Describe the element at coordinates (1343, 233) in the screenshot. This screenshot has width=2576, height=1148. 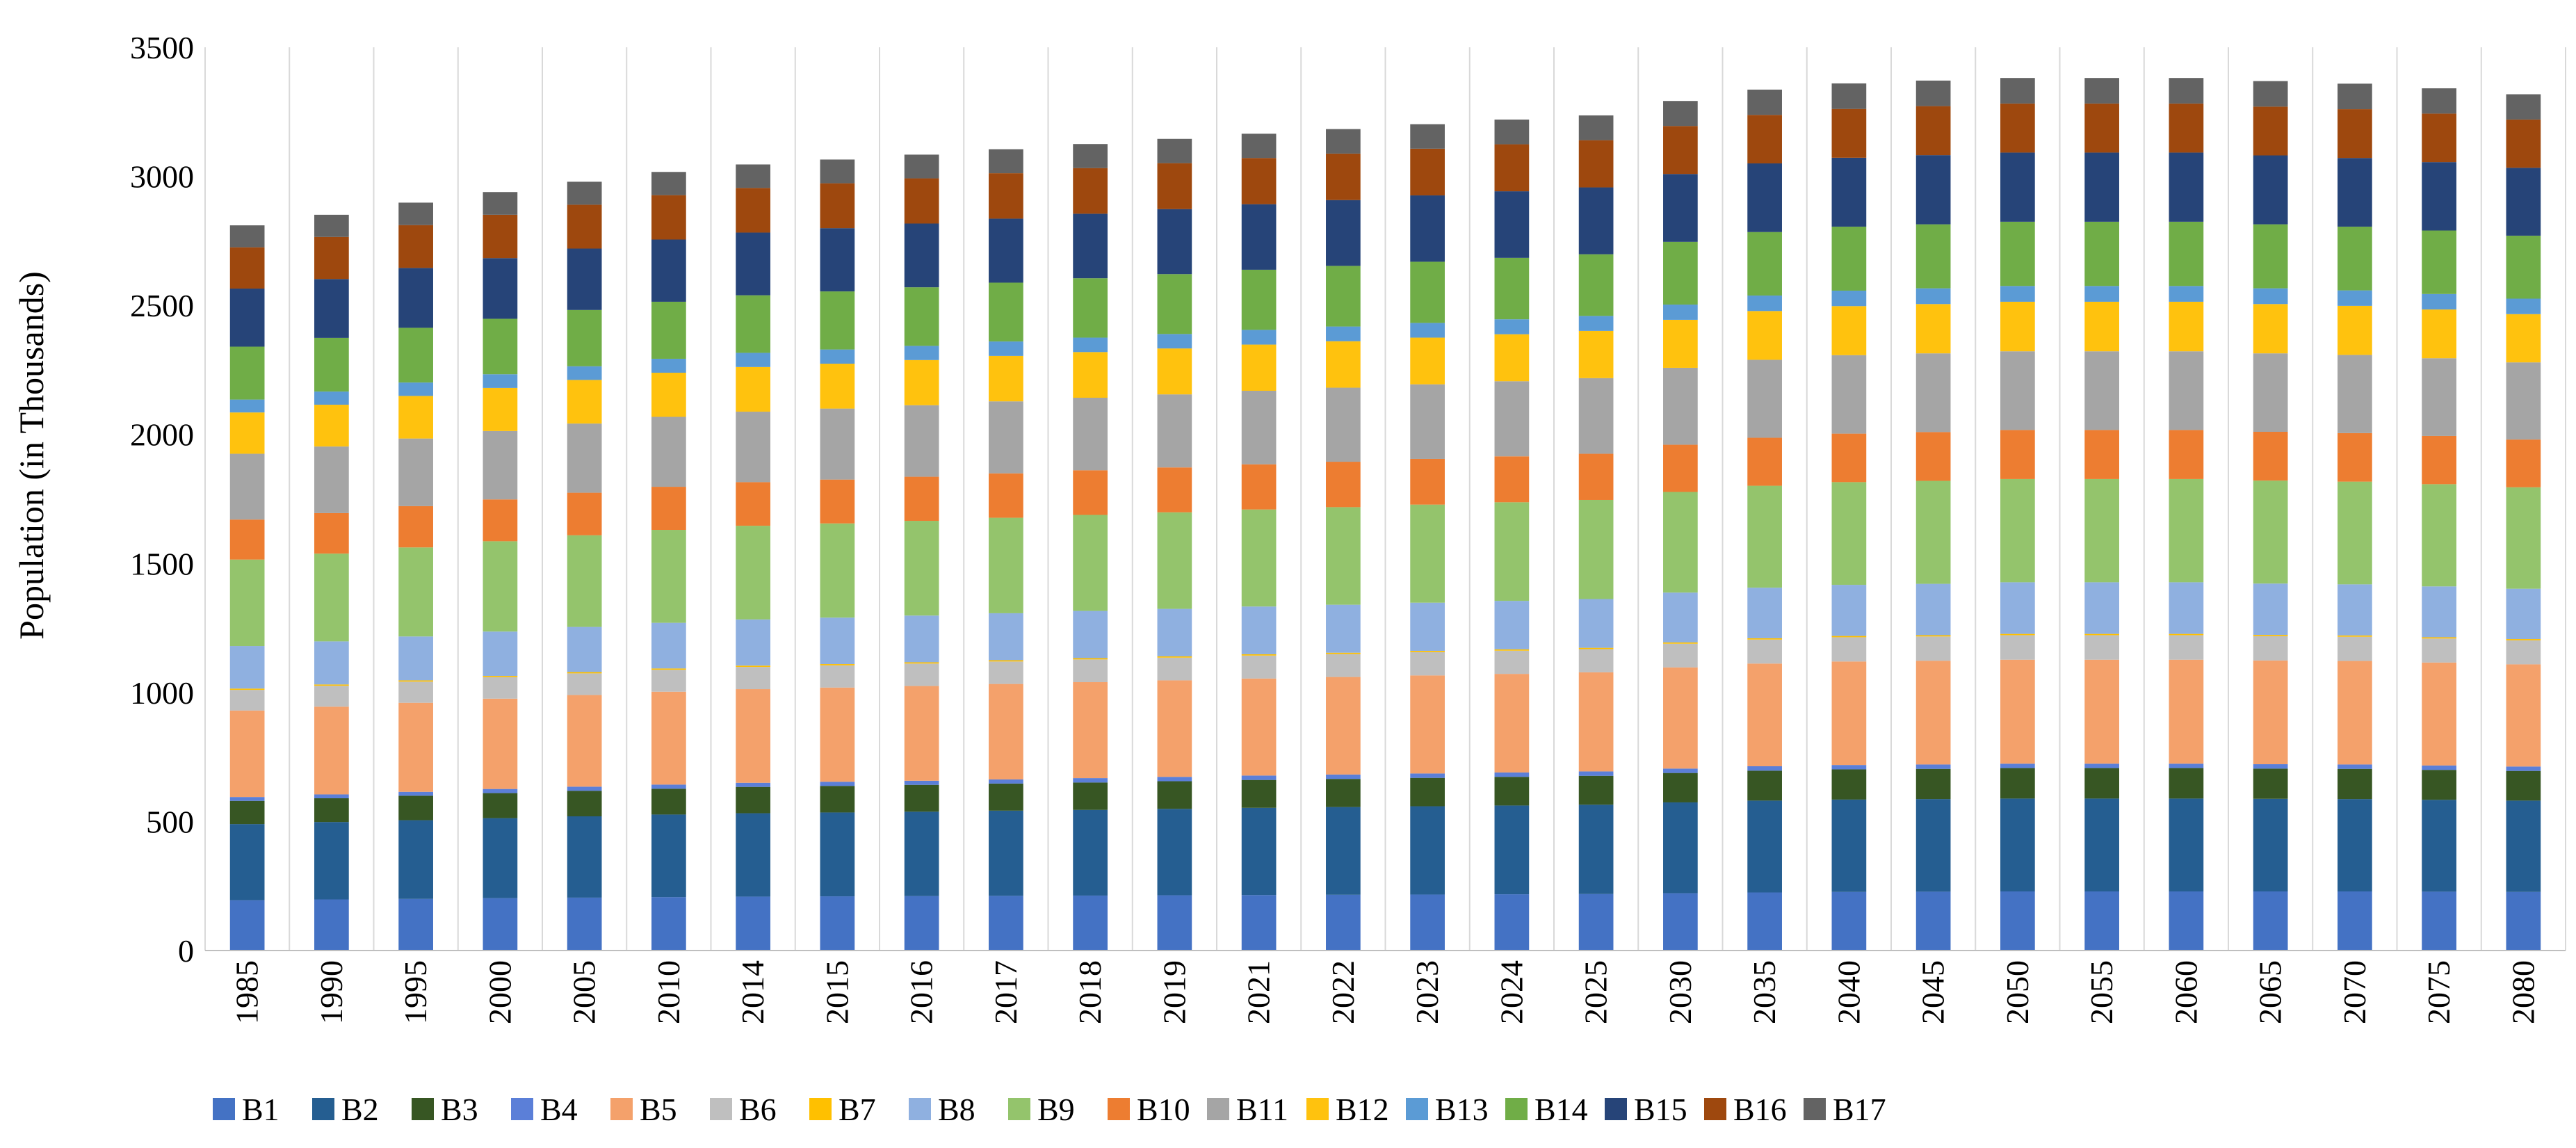
I see `bar-segment-b15-2022` at that location.